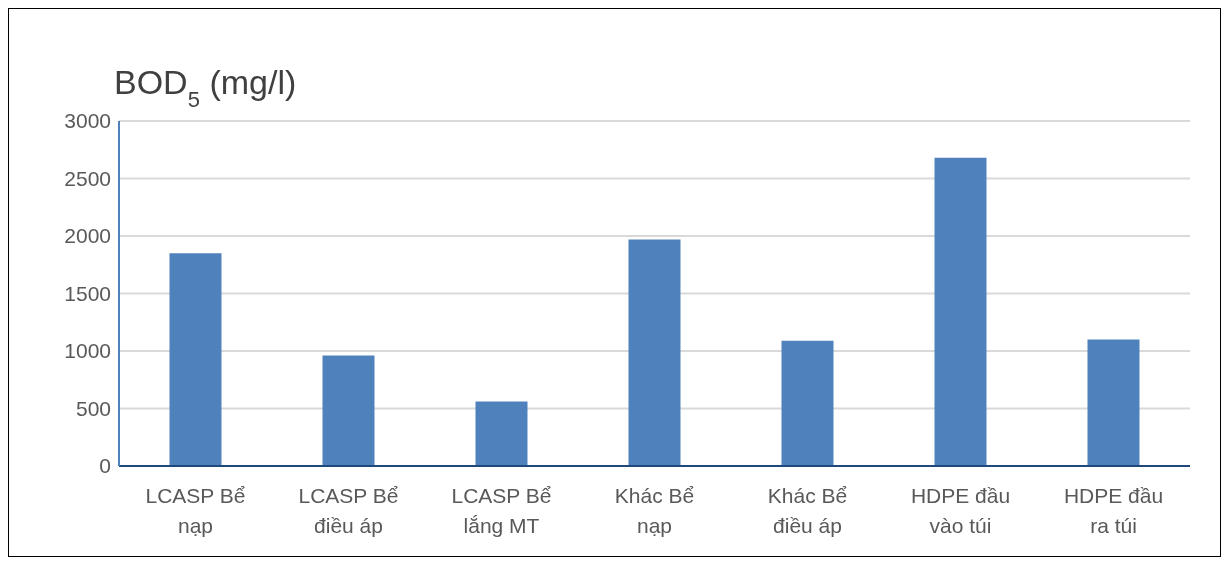 The width and height of the screenshot is (1231, 565). Describe the element at coordinates (87, 236) in the screenshot. I see `y-tick-label: 2000` at that location.